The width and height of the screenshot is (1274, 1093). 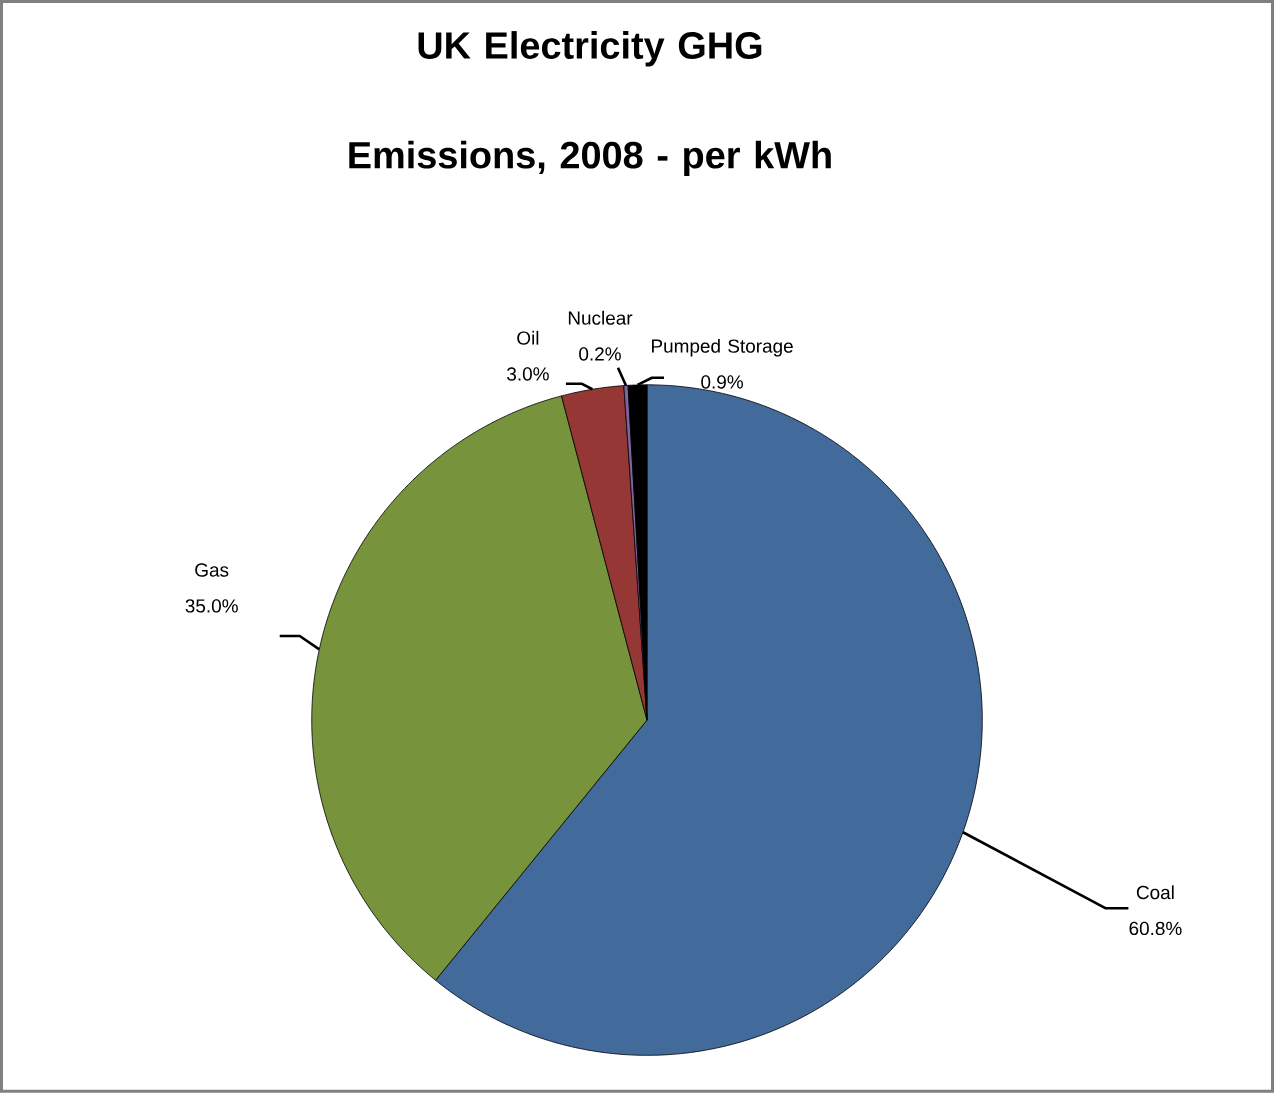 What do you see at coordinates (600, 317) in the screenshot?
I see `slice-label: Nuclear` at bounding box center [600, 317].